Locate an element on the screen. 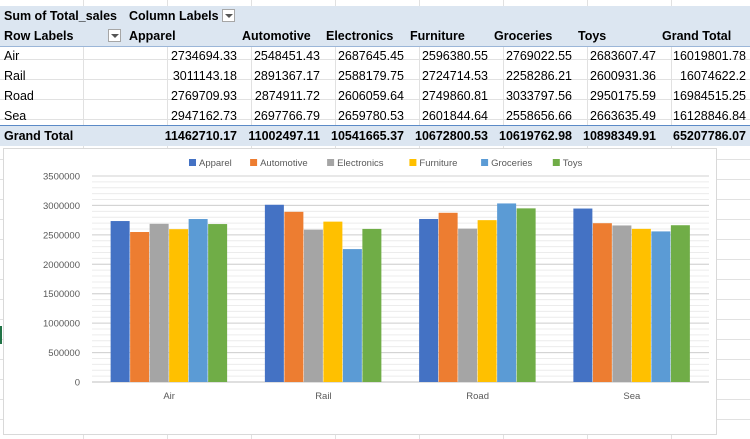  legend-label: Apparel is located at coordinates (215, 163).